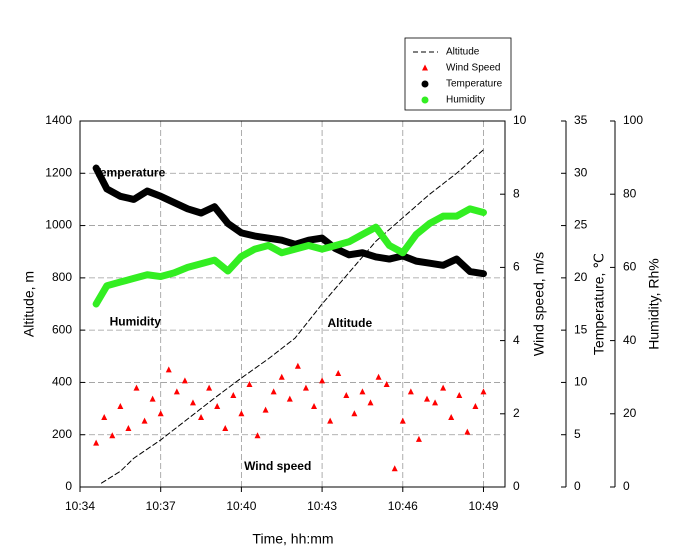 The width and height of the screenshot is (688, 560). What do you see at coordinates (161, 506) in the screenshot?
I see `x-tick-label: 10:37` at bounding box center [161, 506].